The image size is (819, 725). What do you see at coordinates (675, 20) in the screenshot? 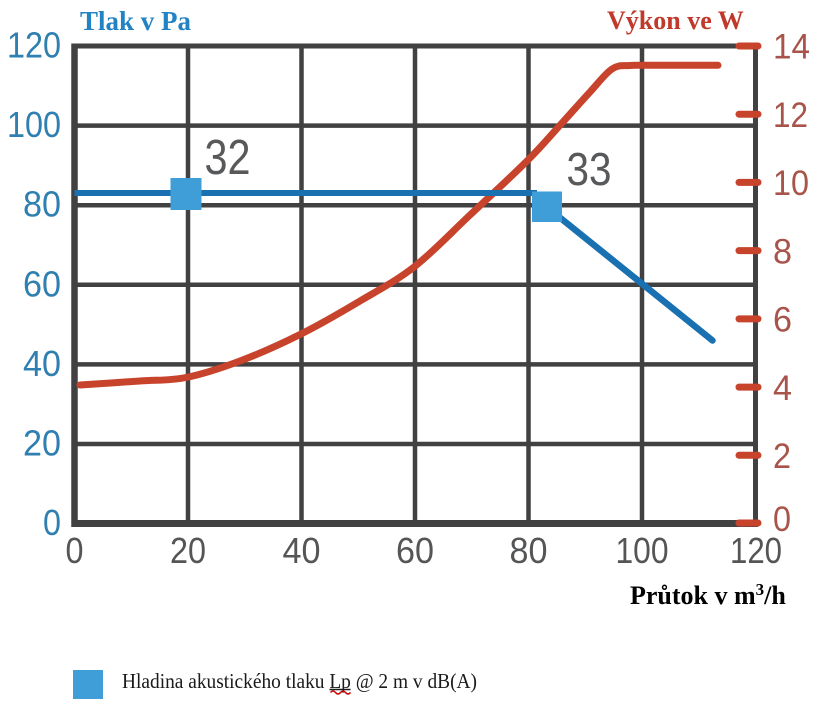
I see `svg-text: Výkon ve W` at bounding box center [675, 20].